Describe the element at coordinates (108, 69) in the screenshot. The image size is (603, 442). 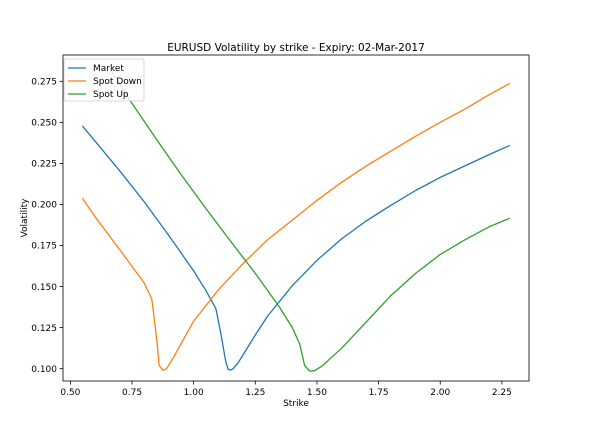
I see `legend-label: Market` at that location.